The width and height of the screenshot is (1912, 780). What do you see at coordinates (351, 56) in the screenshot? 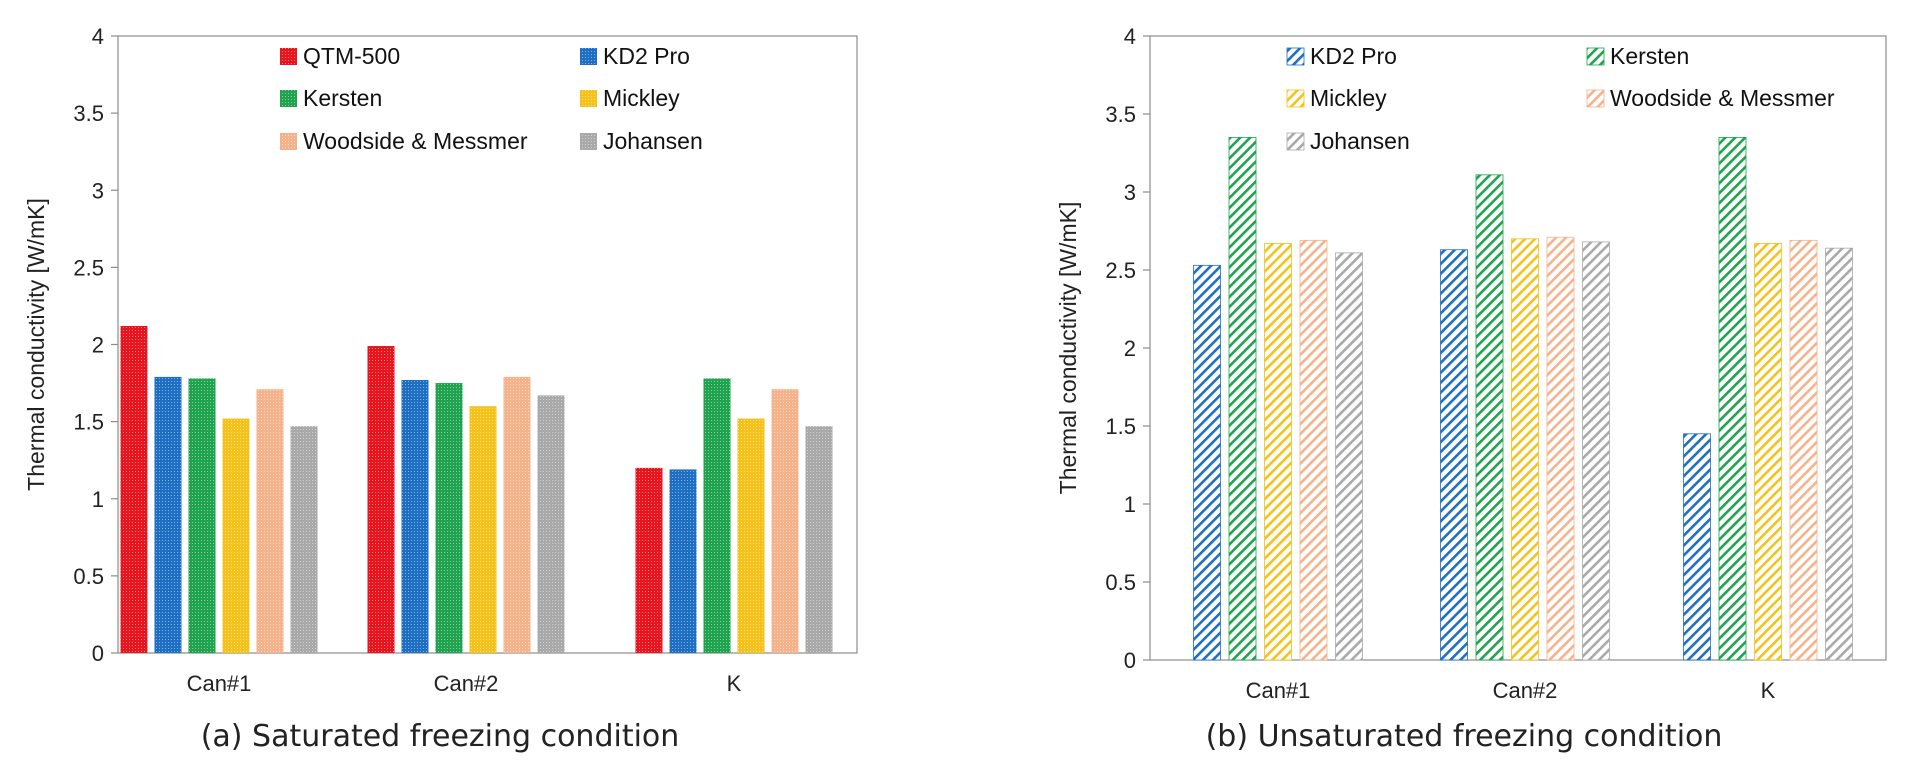
I see `legend-label: QTM-500` at bounding box center [351, 56].